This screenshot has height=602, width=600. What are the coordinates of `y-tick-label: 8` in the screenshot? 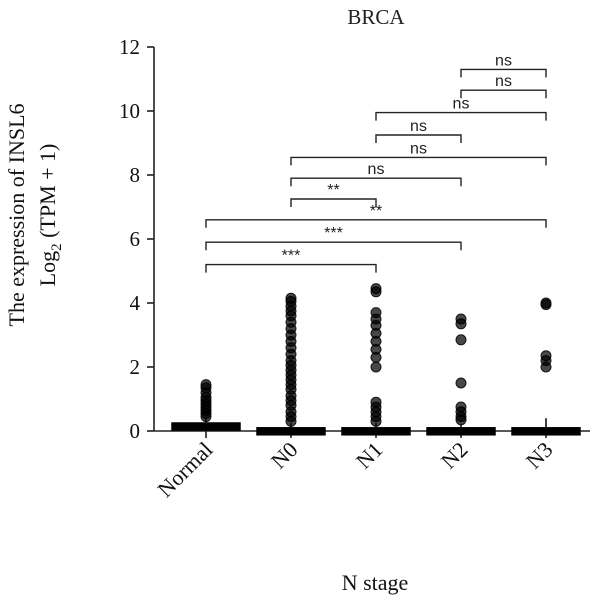 It's located at (135, 175).